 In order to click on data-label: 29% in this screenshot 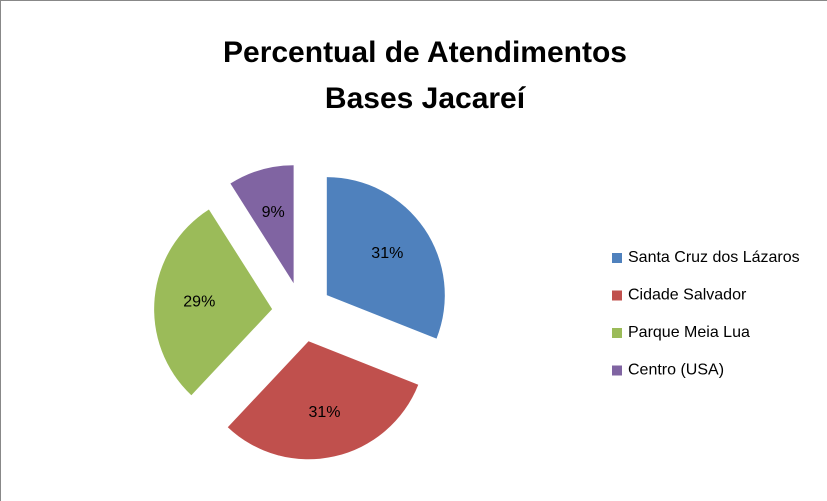, I will do `click(199, 302)`.